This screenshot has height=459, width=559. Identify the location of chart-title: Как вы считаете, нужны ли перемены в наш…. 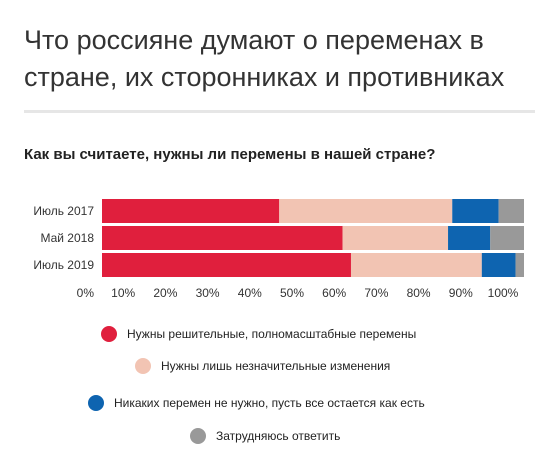
(230, 154).